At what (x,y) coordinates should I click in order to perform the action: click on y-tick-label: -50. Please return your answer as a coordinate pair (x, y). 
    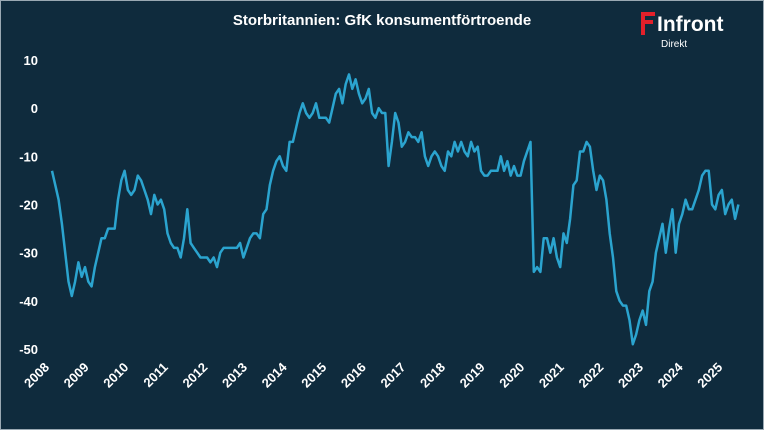
    Looking at the image, I should click on (28, 349).